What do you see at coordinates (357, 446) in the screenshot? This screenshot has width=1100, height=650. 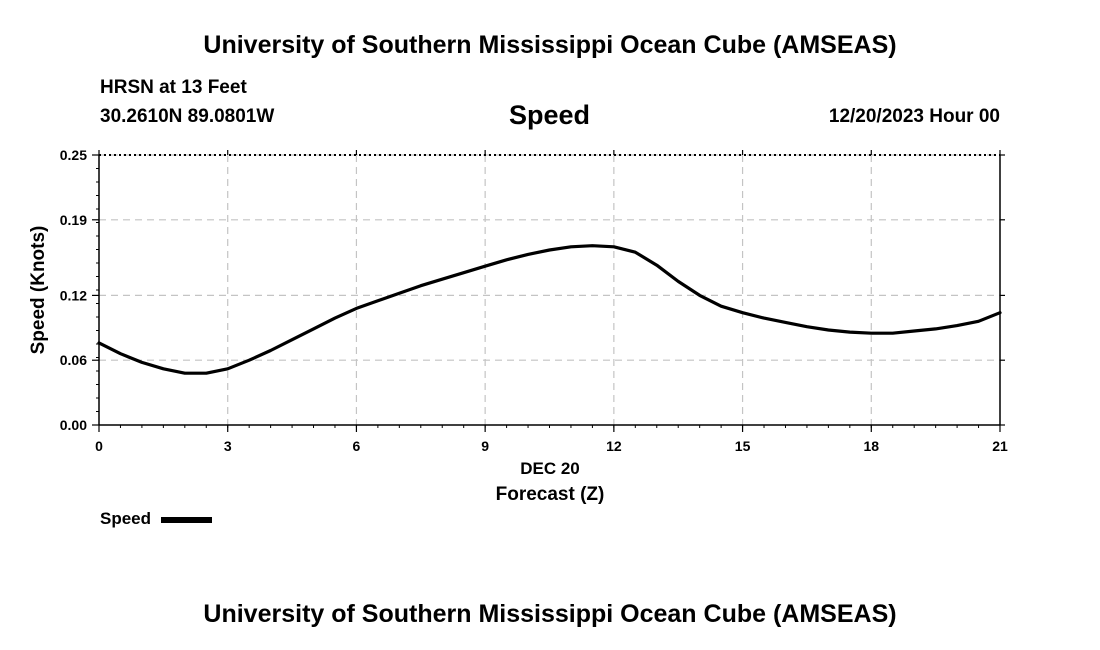 I see `x-tick-label: 6` at bounding box center [357, 446].